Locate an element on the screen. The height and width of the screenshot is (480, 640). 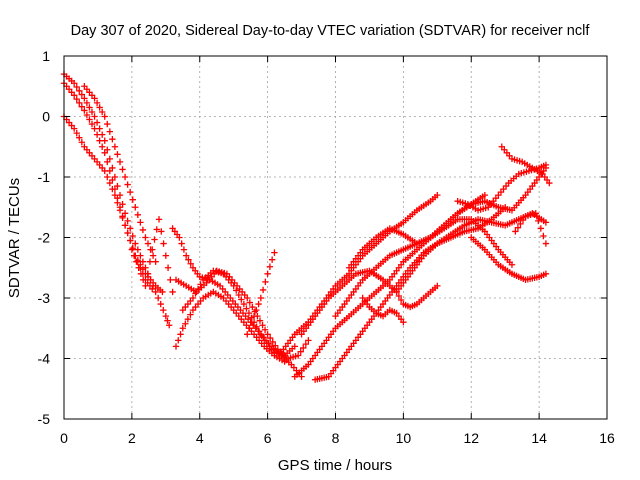
x-tick-label: 16 is located at coordinates (607, 438).